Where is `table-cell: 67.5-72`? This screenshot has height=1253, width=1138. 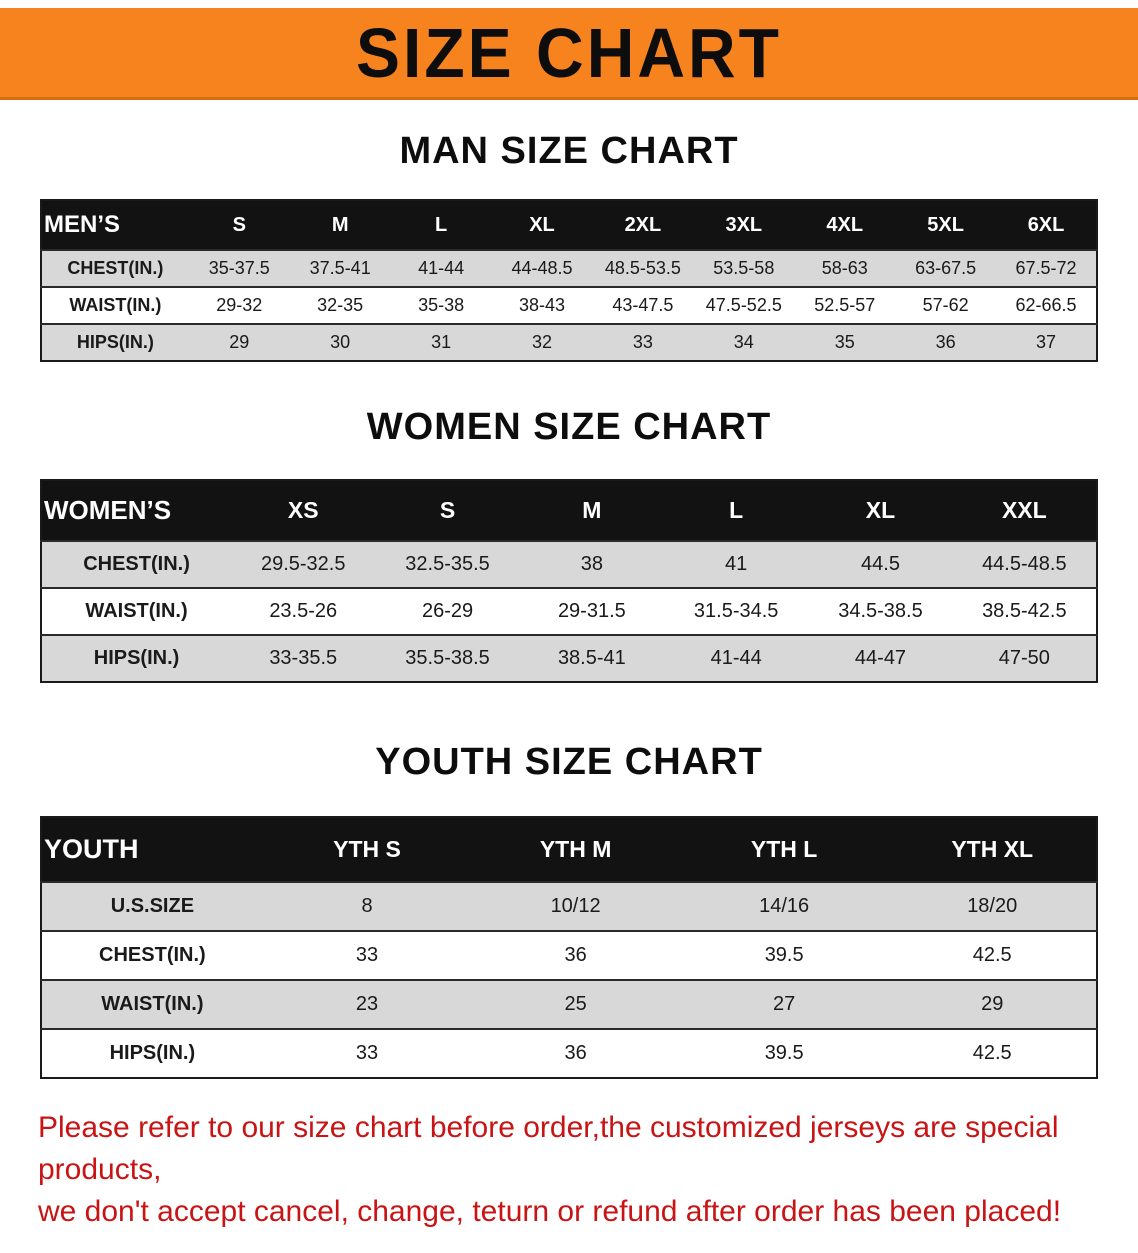
table-cell: 67.5-72 is located at coordinates (1046, 268).